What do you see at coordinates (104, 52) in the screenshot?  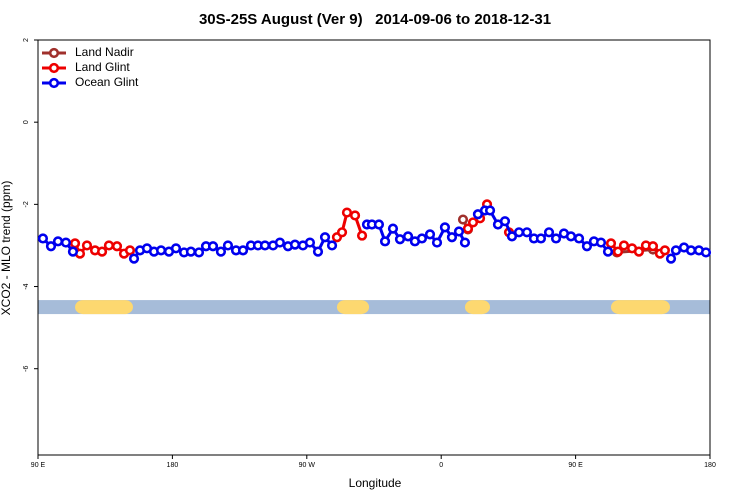 I see `legend-label: Land Nadir` at bounding box center [104, 52].